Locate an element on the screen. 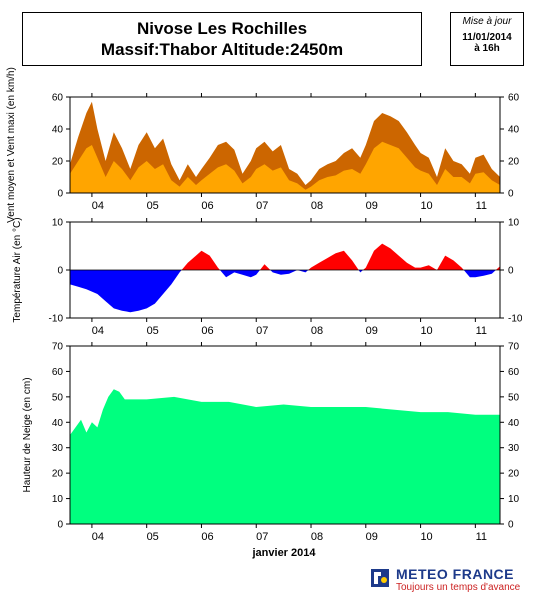 This screenshot has width=538, height=595. snow-ytick-label-left: 30 is located at coordinates (58, 448).